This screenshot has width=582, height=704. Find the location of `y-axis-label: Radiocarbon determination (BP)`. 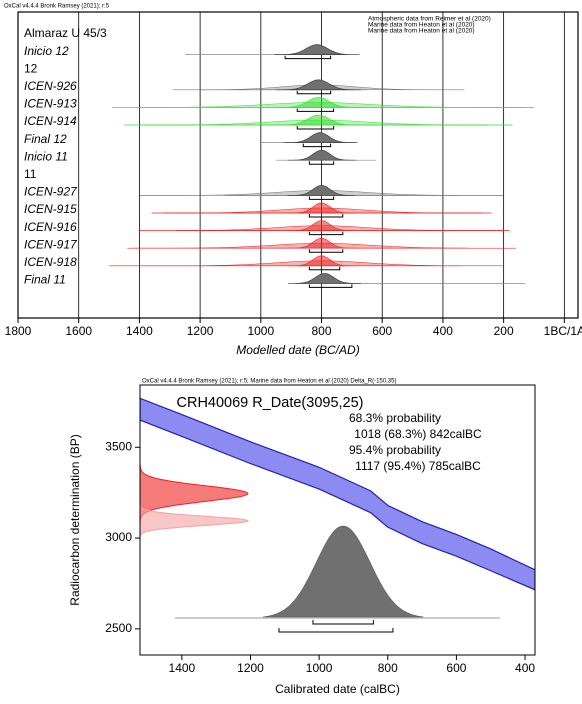

y-axis-label: Radiocarbon determination (BP) is located at coordinates (75, 519).